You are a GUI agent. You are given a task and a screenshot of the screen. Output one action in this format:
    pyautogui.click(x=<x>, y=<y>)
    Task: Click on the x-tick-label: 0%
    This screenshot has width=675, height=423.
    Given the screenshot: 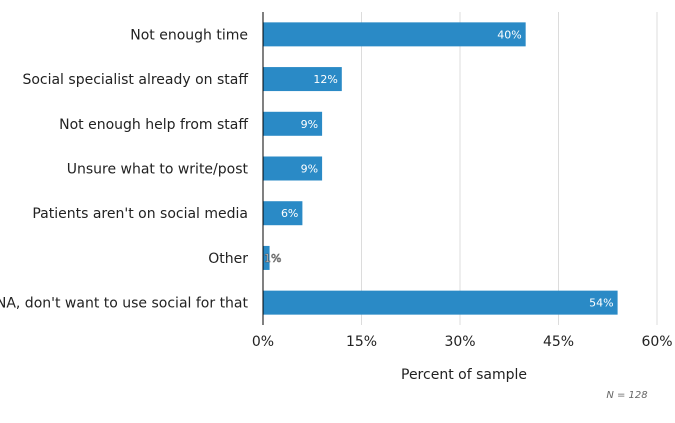 What is the action you would take?
    pyautogui.click(x=263, y=342)
    